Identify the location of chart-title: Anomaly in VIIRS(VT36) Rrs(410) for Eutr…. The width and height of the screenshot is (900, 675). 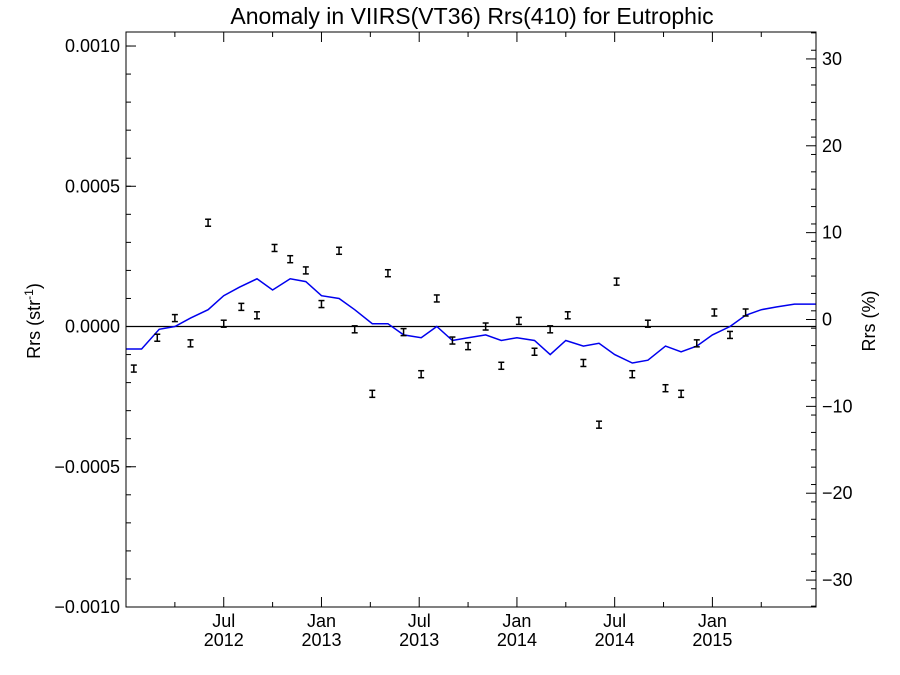
(471, 16).